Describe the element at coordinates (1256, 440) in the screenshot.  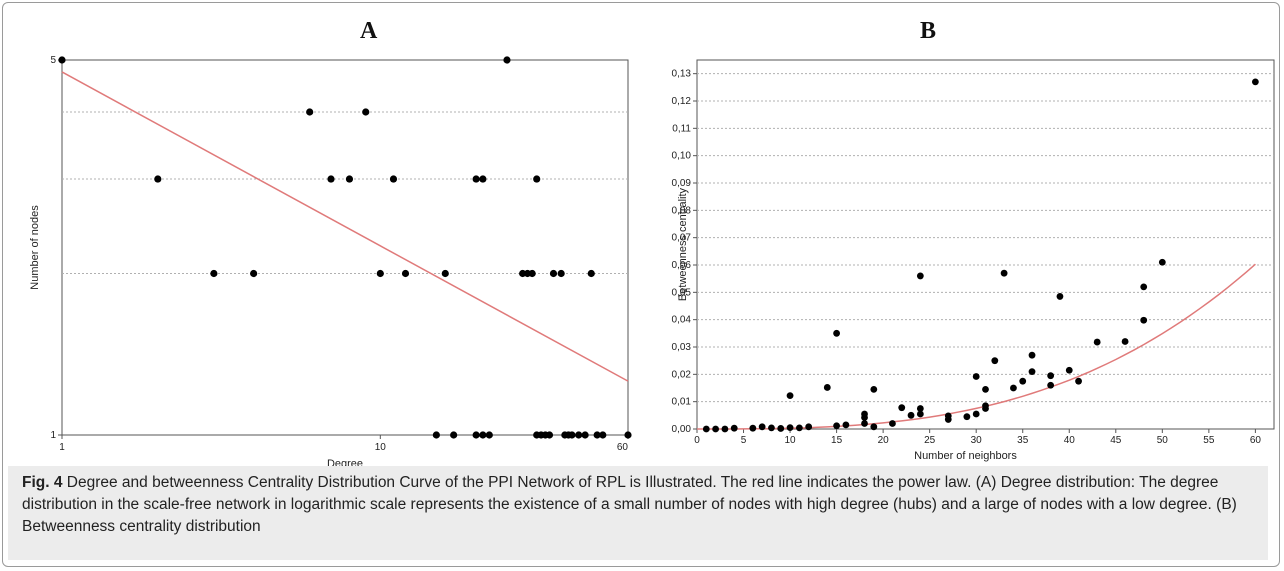
I see `x-tick-label-b: 60` at that location.